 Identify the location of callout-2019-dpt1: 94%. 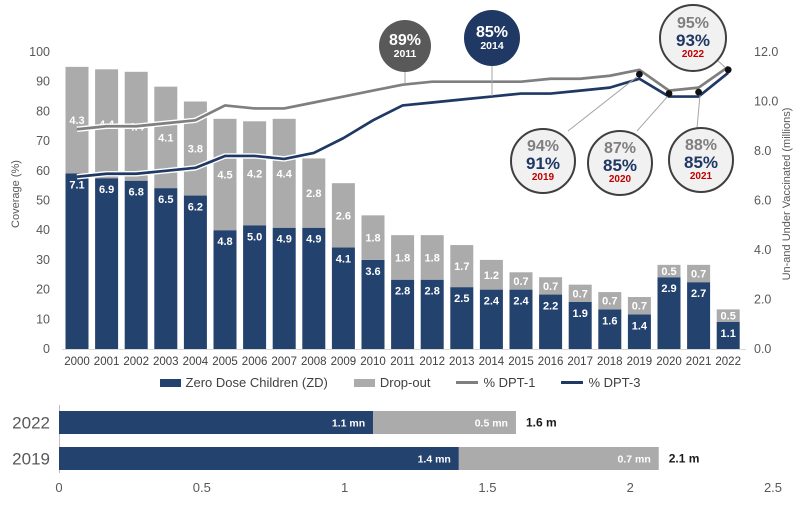
(543, 146).